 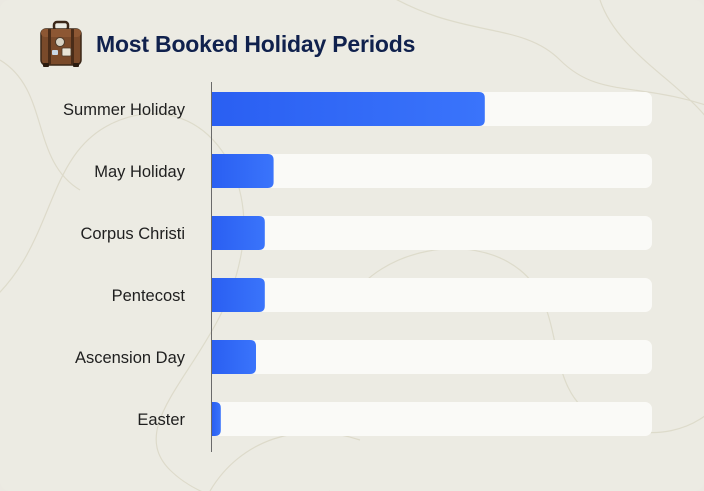 What do you see at coordinates (238, 295) in the screenshot?
I see `bar-pentecost` at bounding box center [238, 295].